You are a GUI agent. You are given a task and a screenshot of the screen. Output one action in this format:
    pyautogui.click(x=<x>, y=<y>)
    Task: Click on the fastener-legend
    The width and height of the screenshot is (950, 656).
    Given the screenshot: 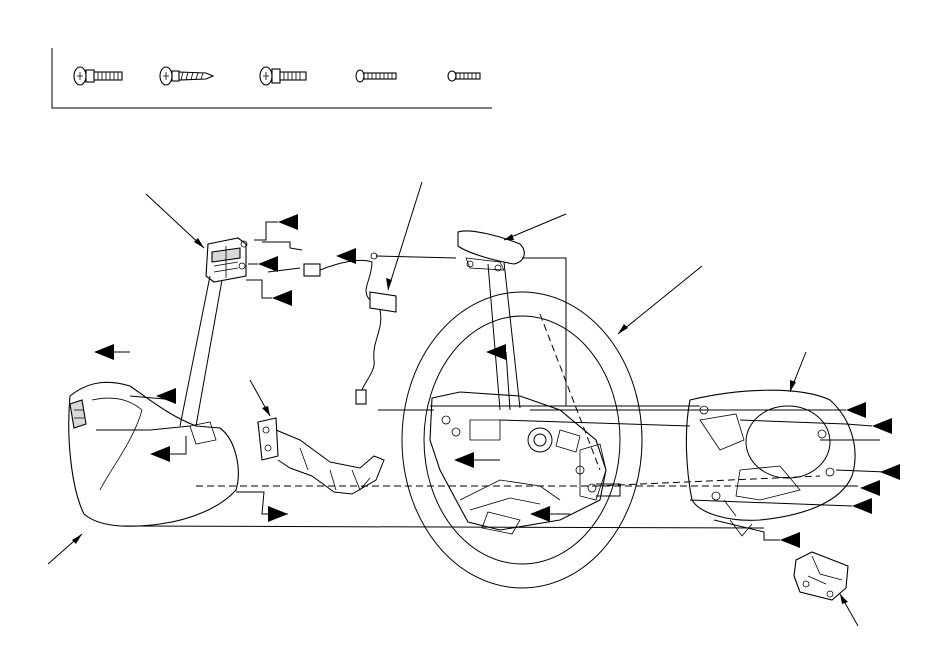 What is the action you would take?
    pyautogui.click(x=271, y=78)
    